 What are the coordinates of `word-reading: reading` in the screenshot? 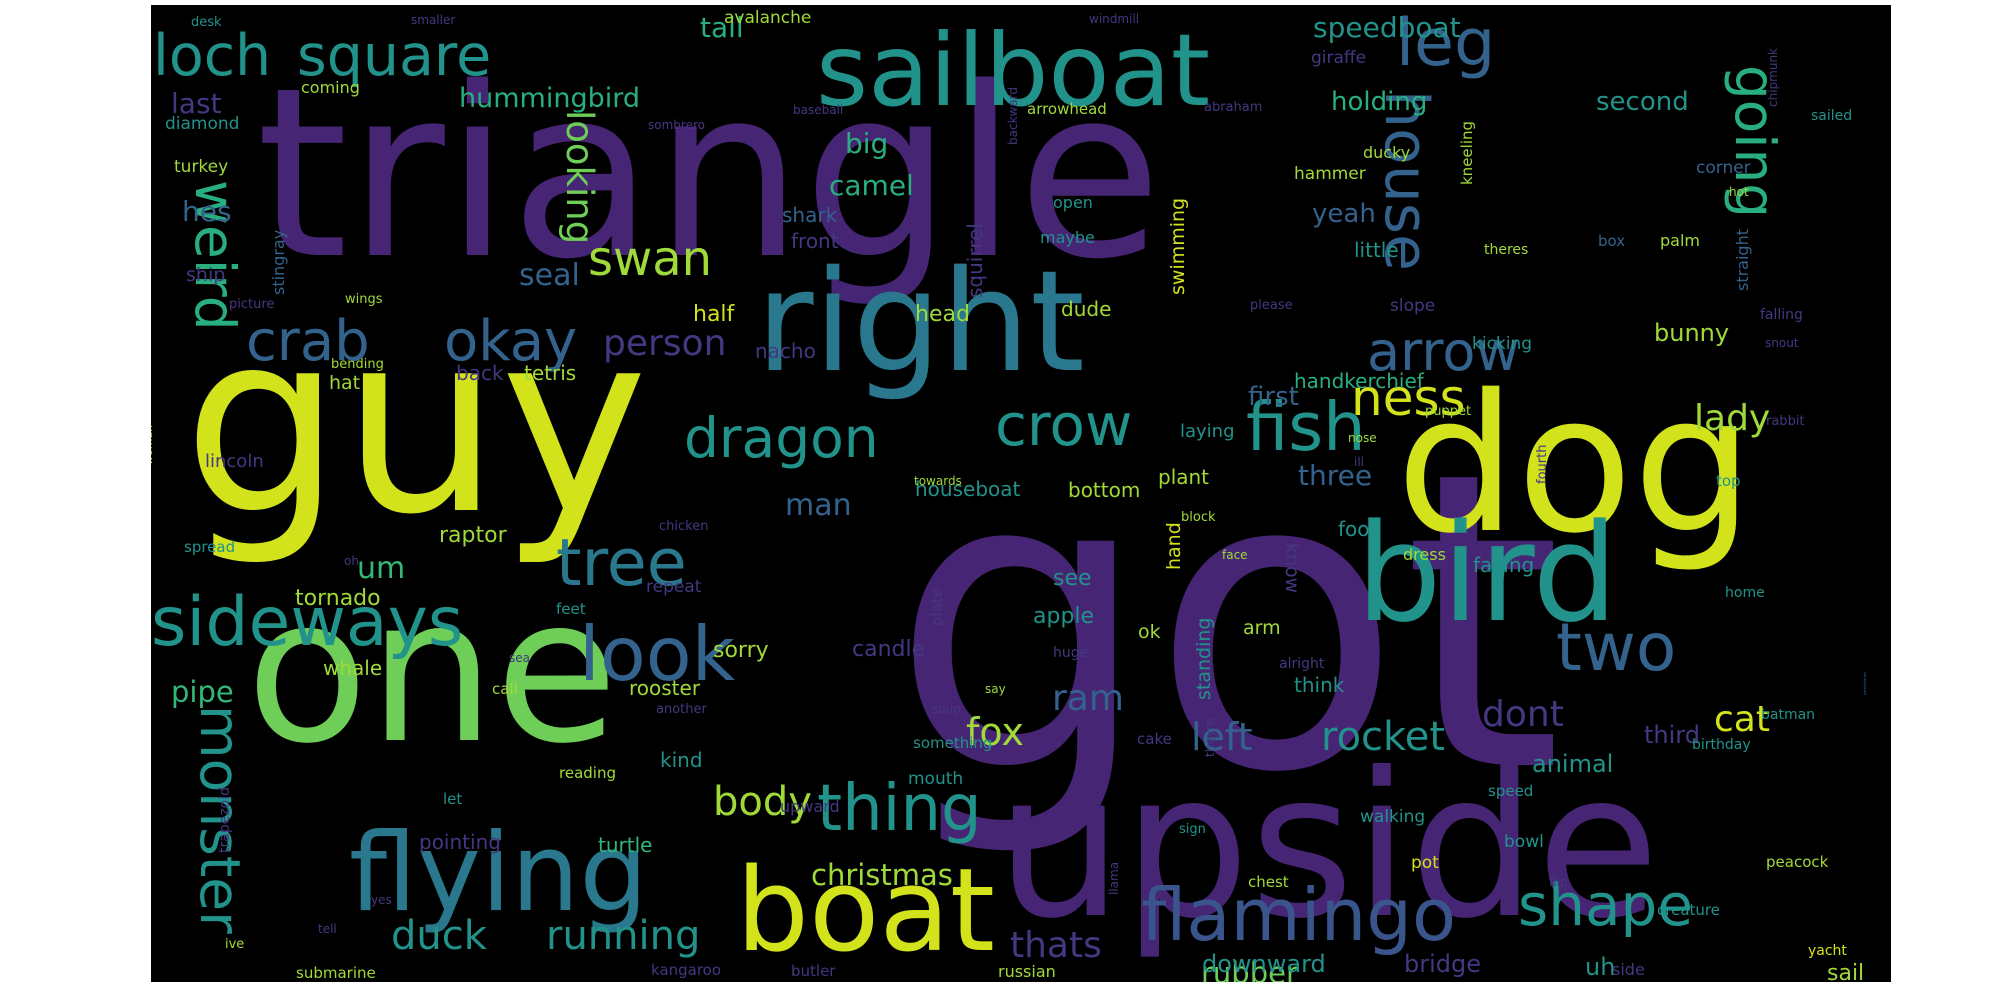 It's located at (587, 773).